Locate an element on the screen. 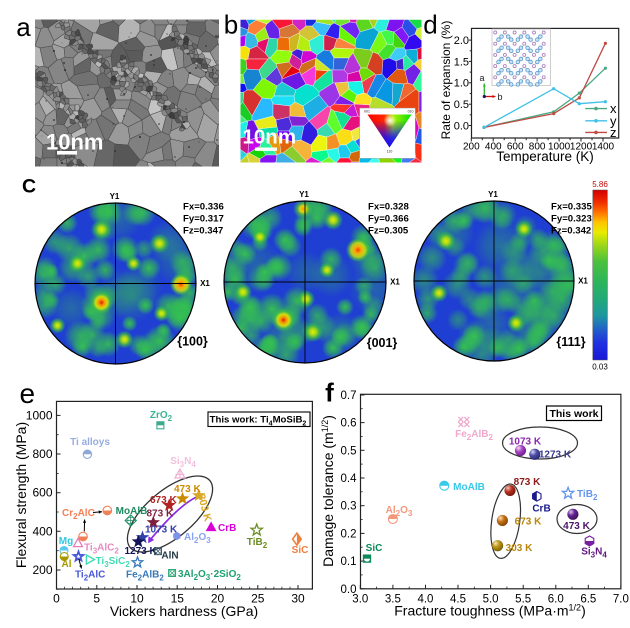  svg-text: e is located at coordinates (28, 393).